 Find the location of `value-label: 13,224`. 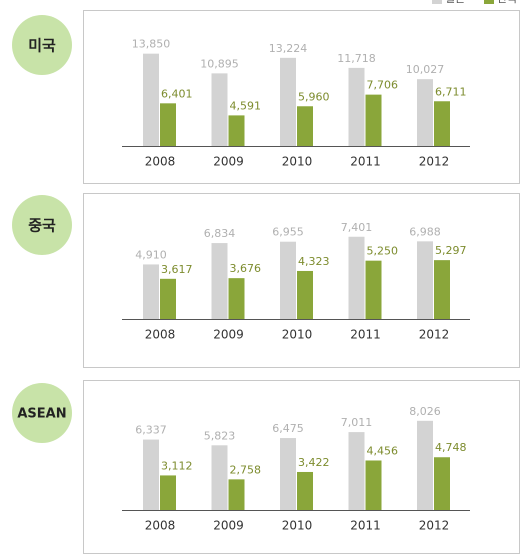

value-label: 13,224 is located at coordinates (288, 48).